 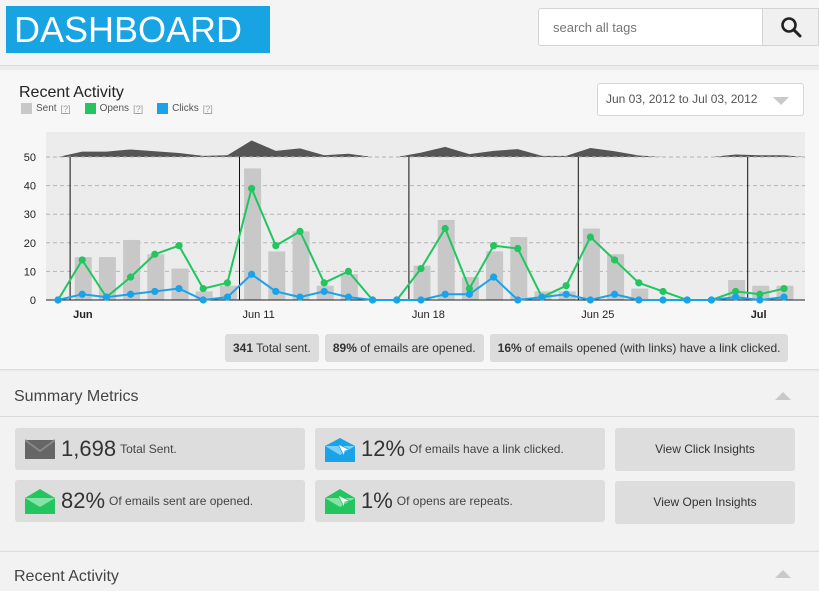 I want to click on stat-value: 16%, so click(x=509, y=348).